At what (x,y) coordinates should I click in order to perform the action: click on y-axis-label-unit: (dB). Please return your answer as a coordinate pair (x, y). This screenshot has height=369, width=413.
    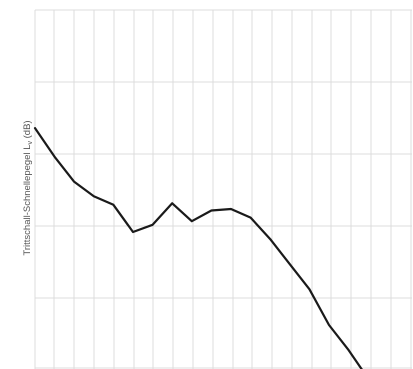
    Looking at the image, I should click on (27, 130).